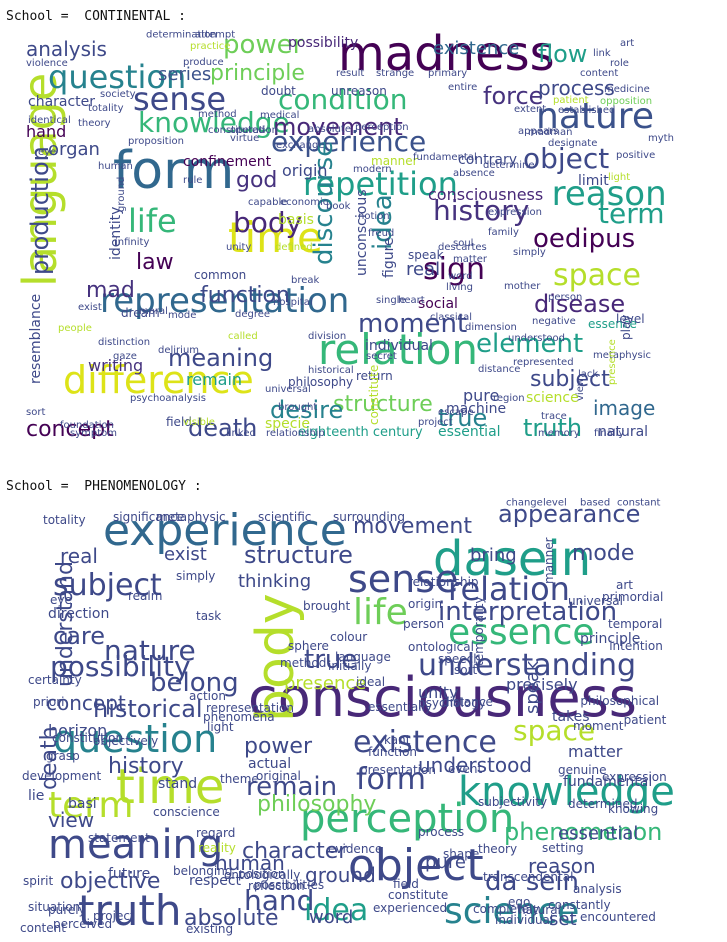 The image size is (727, 942). Describe the element at coordinates (320, 382) in the screenshot. I see `cloud-word: philosophy` at that location.